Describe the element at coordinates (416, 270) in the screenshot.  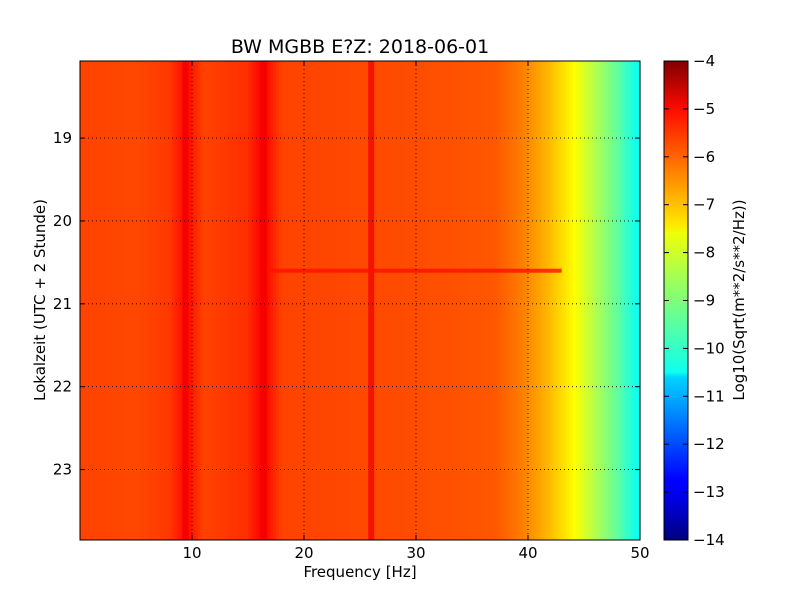
I see `broadband-event` at that location.